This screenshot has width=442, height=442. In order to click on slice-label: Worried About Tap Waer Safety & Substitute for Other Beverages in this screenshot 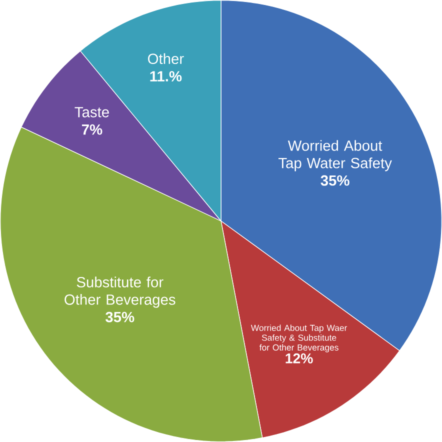, I will do `click(299, 338)`.